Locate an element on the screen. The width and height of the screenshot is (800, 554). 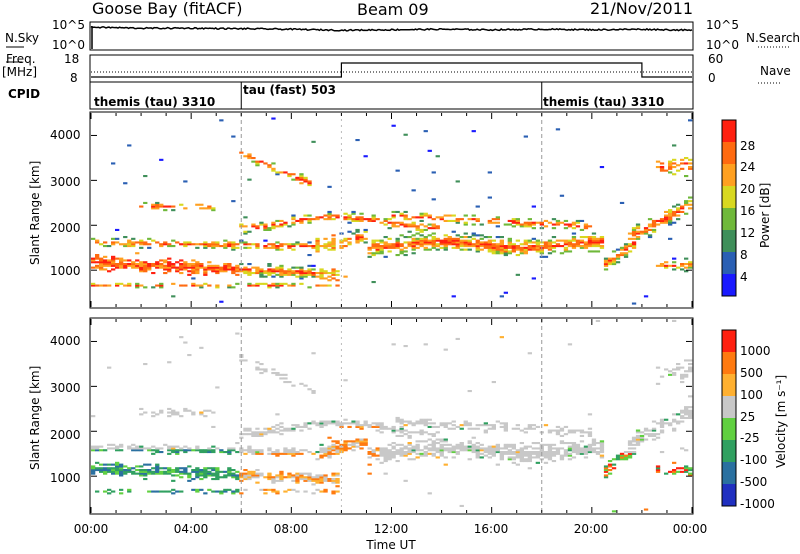
power-ytick-3000: 3000 is located at coordinates (65, 182).